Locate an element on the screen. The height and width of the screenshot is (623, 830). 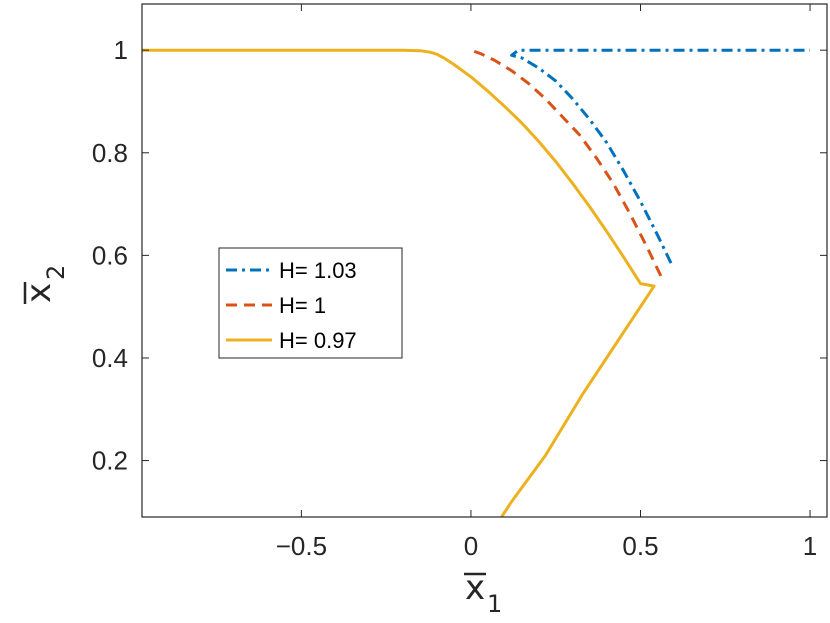
legend-label-2: H= 1 is located at coordinates (302, 305).